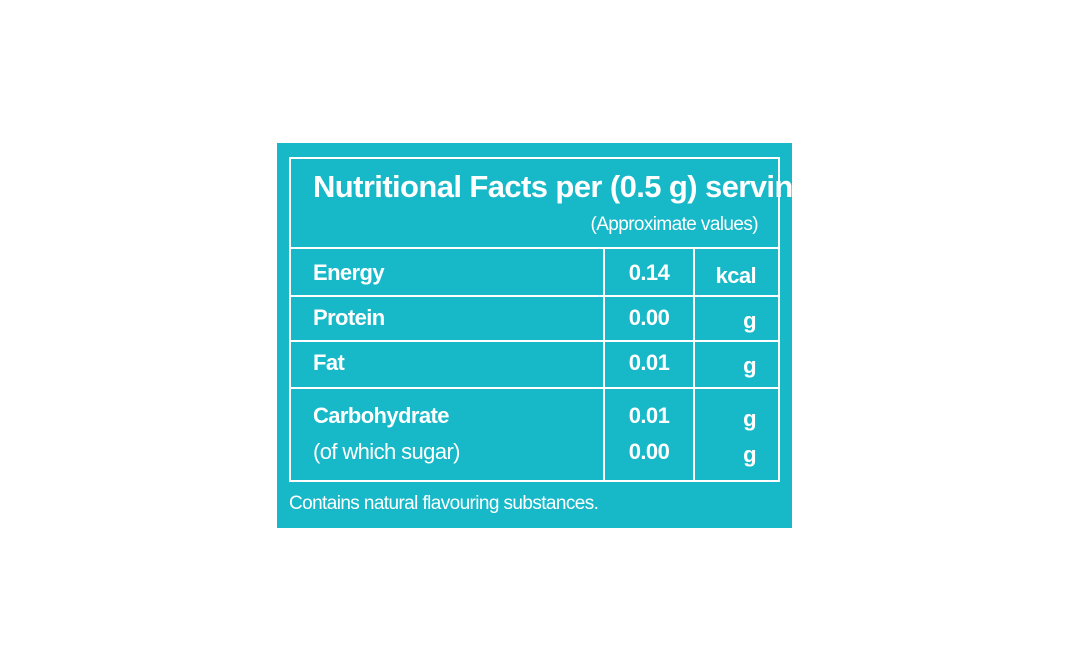 The width and height of the screenshot is (1068, 671). What do you see at coordinates (444, 503) in the screenshot?
I see `footer-note: Contains natural flavouring substances.` at bounding box center [444, 503].